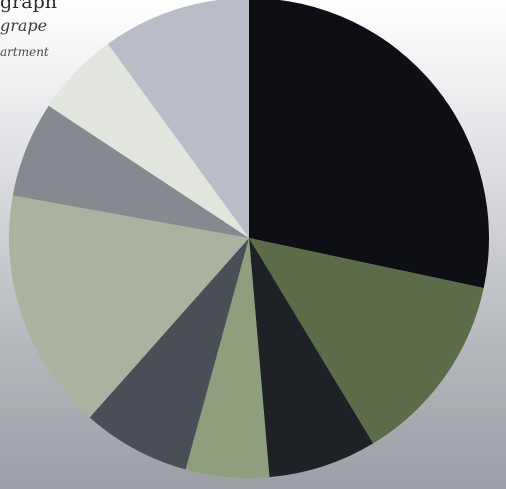  What do you see at coordinates (24, 25) in the screenshot?
I see `chart-subtitle: grape` at bounding box center [24, 25].